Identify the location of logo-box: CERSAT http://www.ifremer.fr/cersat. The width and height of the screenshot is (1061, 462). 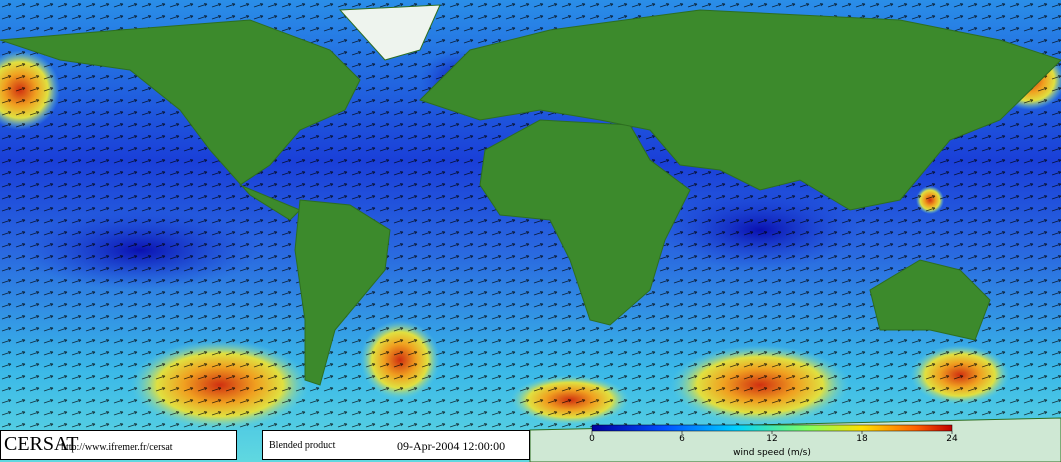
(118, 445).